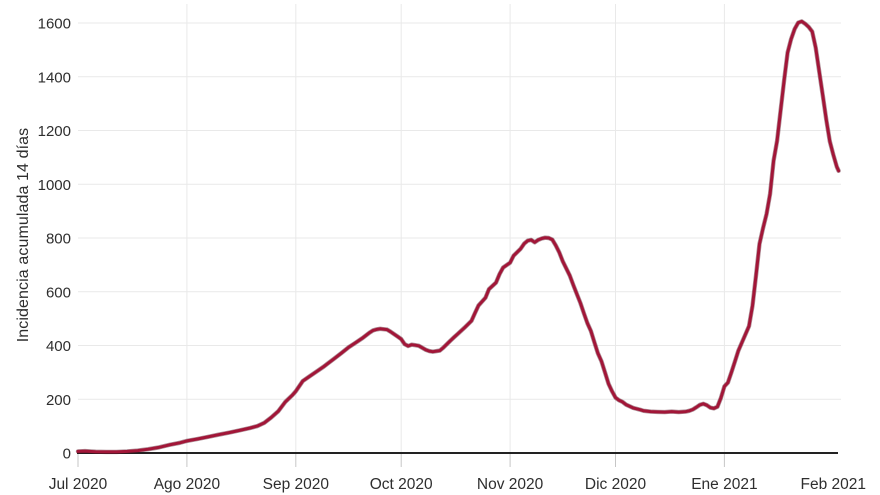 This screenshot has width=880, height=495. What do you see at coordinates (54, 24) in the screenshot?
I see `y-tick-label: 1600` at bounding box center [54, 24].